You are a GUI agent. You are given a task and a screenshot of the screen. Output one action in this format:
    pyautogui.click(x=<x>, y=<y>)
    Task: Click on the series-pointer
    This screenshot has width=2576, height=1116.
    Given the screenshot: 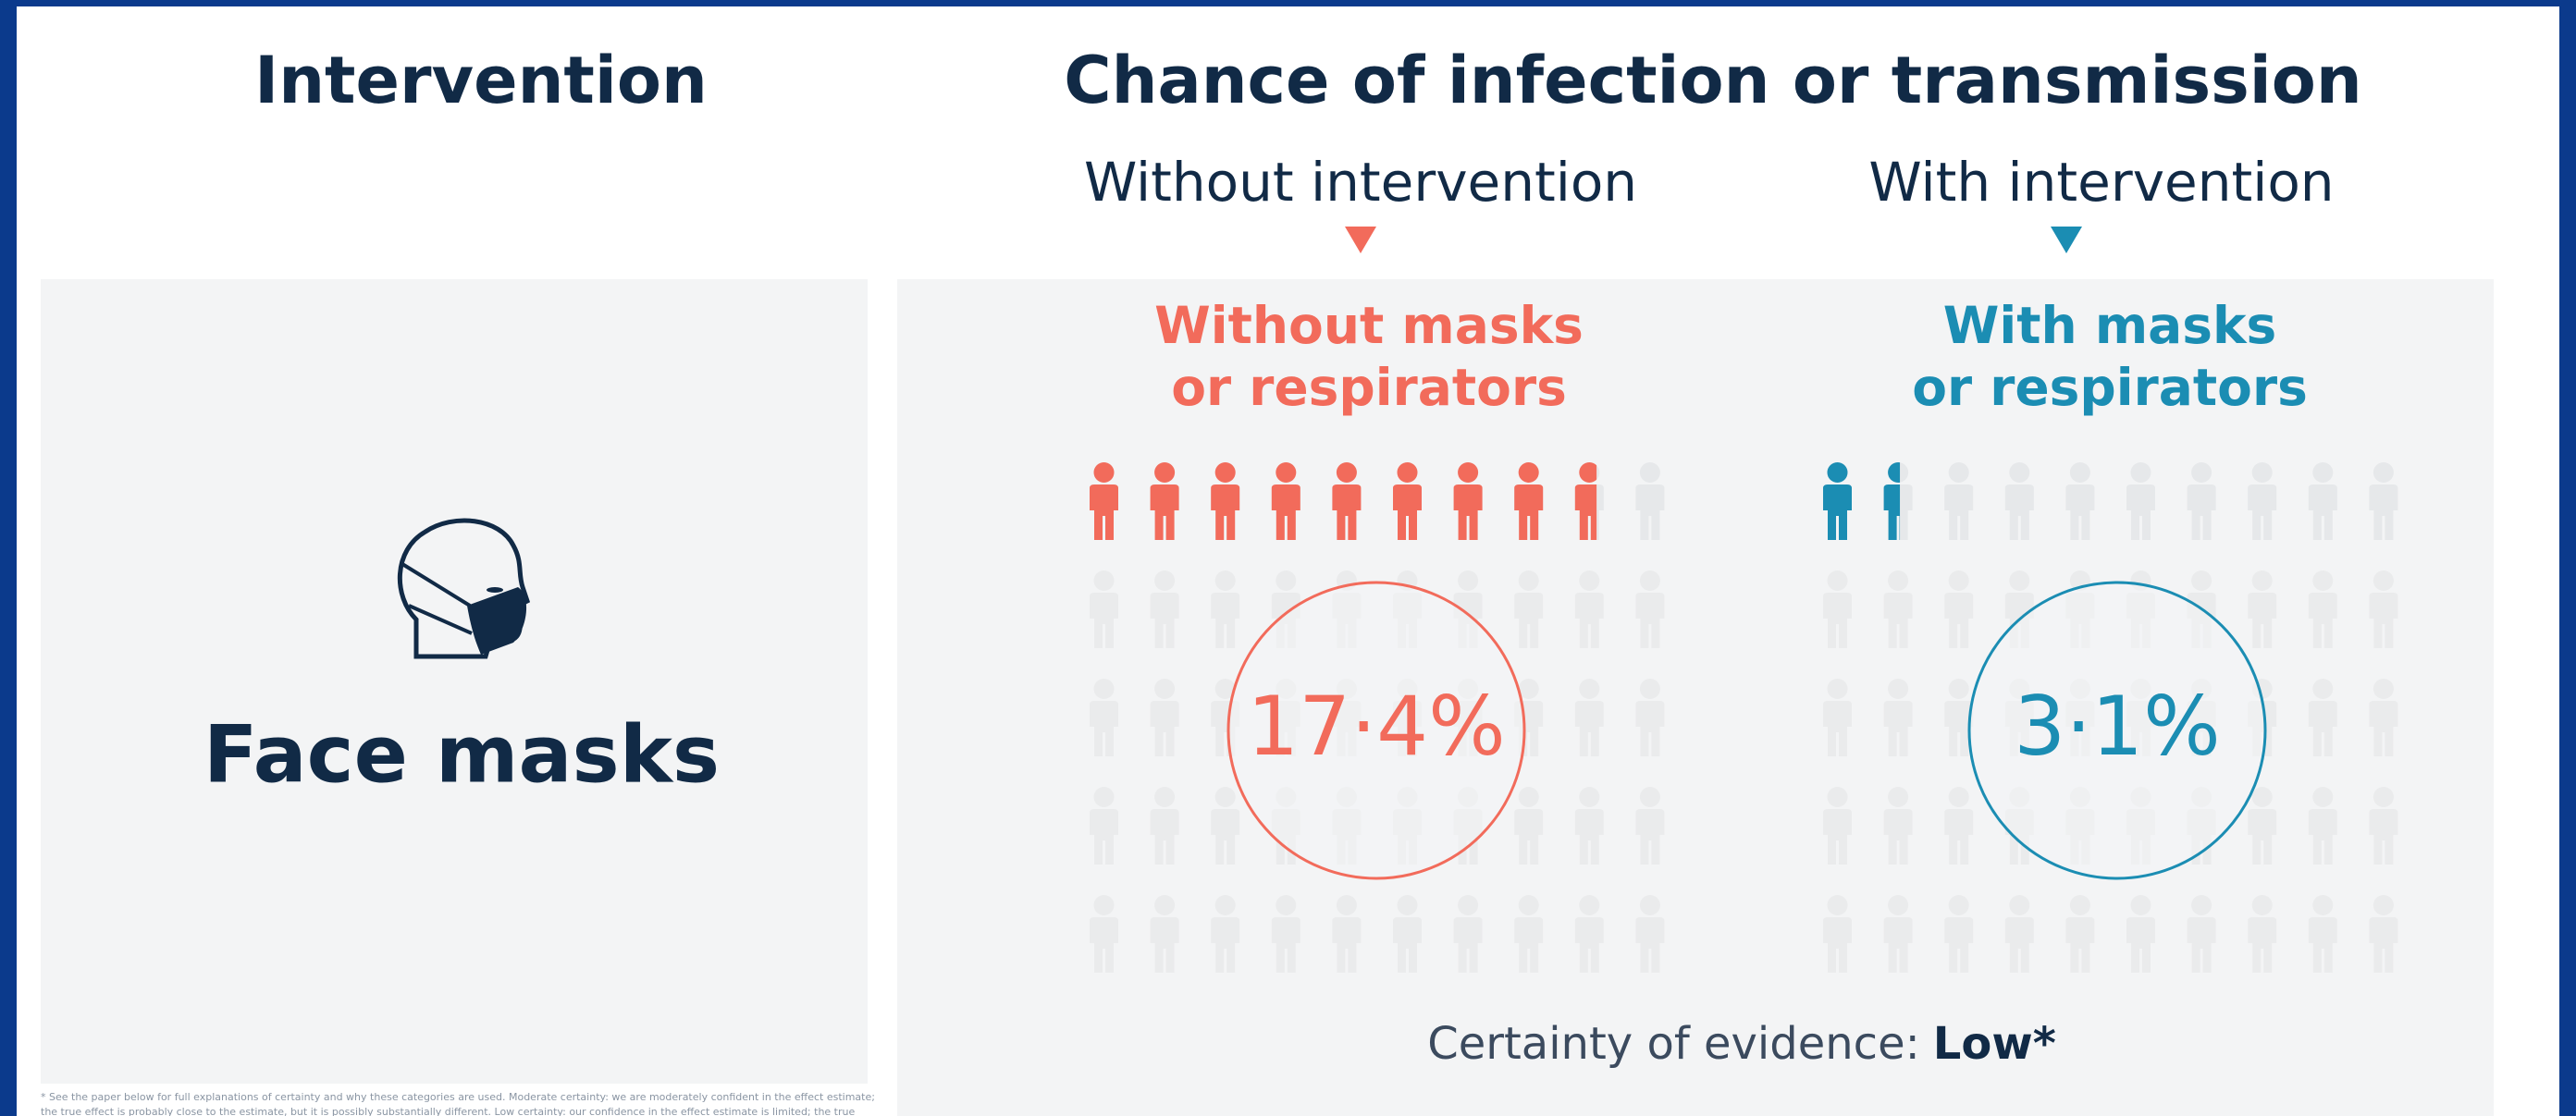 What is the action you would take?
    pyautogui.click(x=2066, y=240)
    